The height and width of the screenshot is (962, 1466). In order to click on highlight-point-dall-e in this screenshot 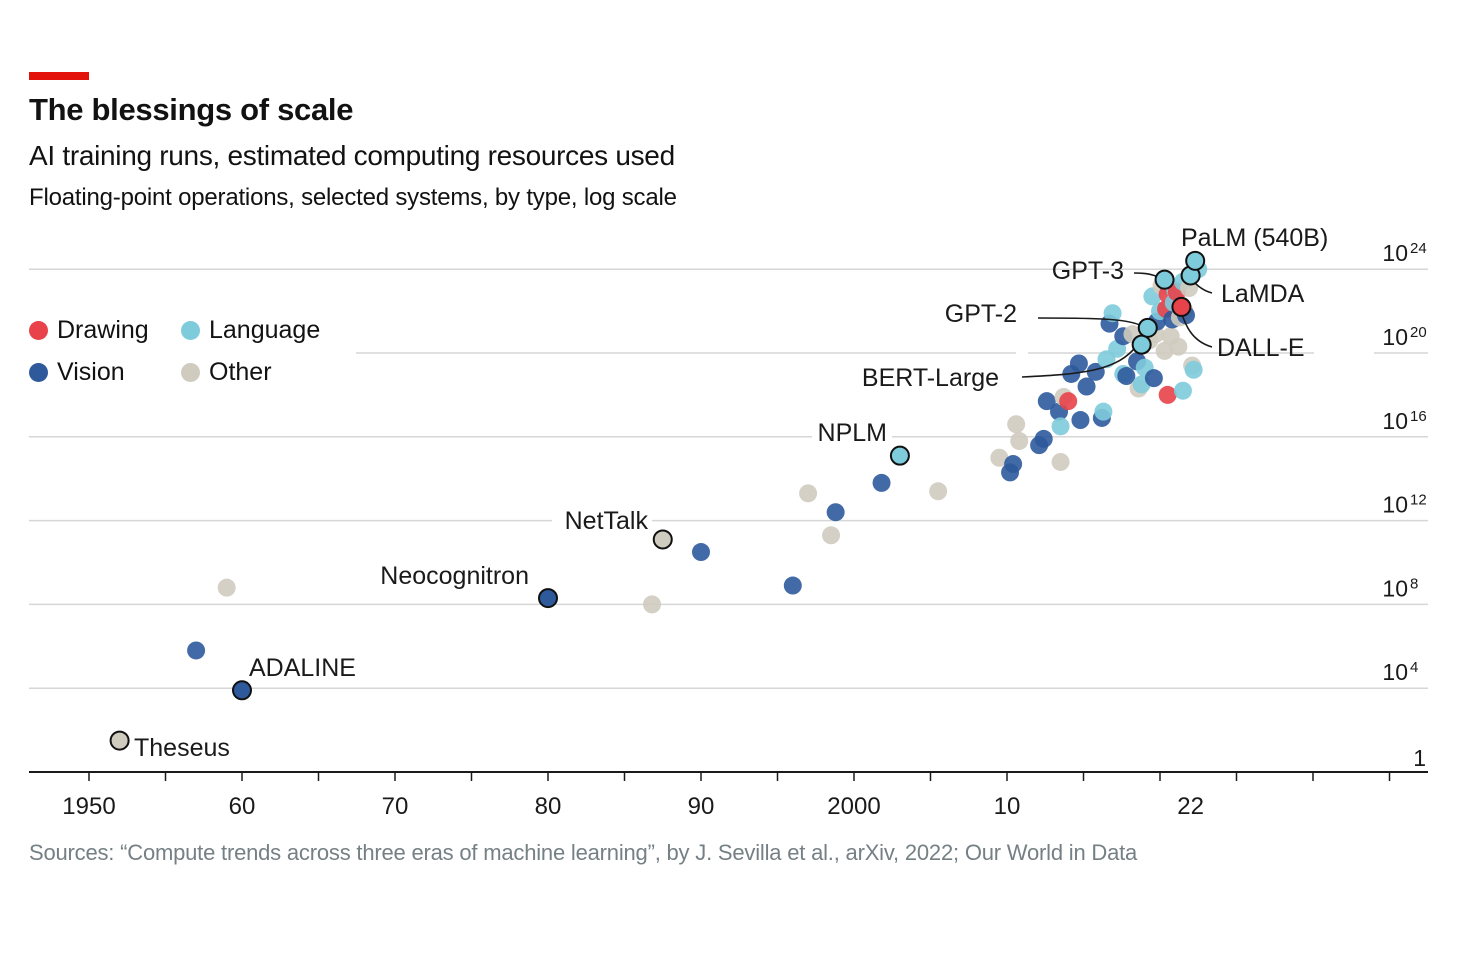, I will do `click(1181, 306)`.